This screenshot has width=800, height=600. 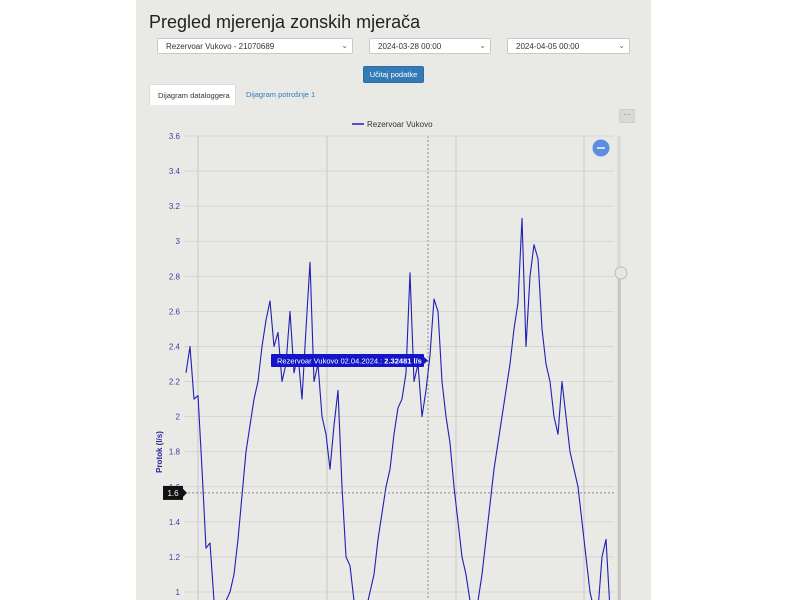 I want to click on crosshair-y-label-box, so click(x=173, y=492).